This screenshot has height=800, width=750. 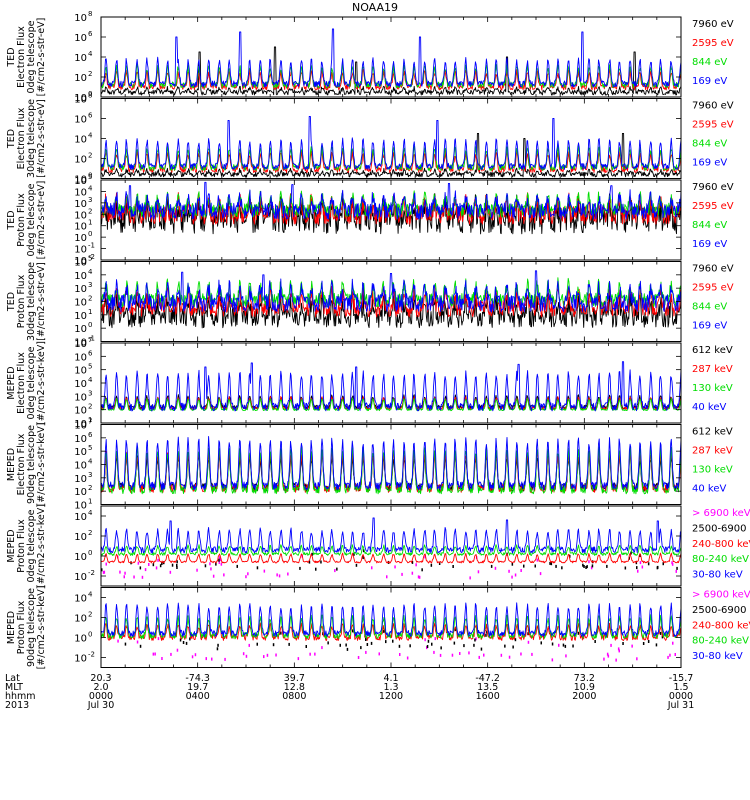 I want to click on legend-entry: 30-80 keV, so click(x=717, y=656).